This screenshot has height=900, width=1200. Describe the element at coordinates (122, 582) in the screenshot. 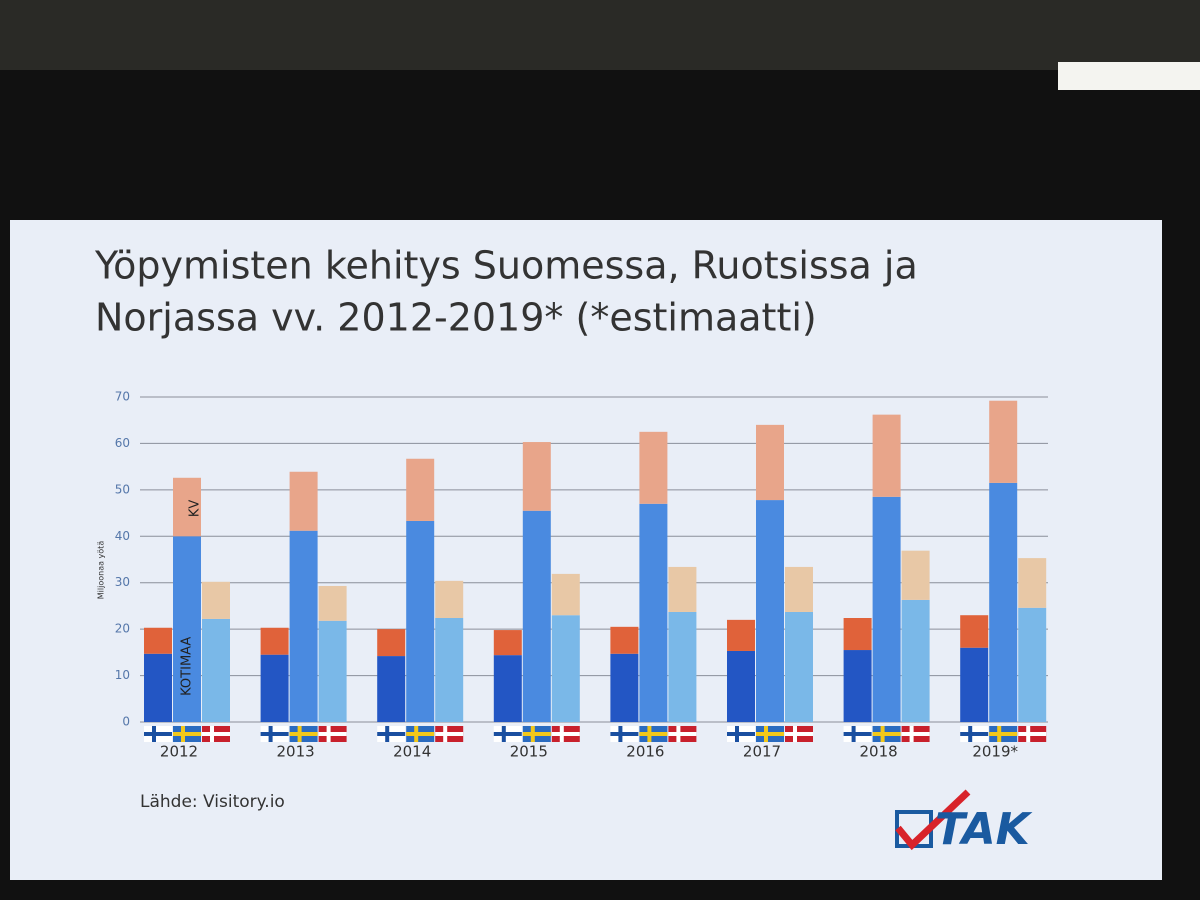

I see `y-tick-label: 30` at that location.